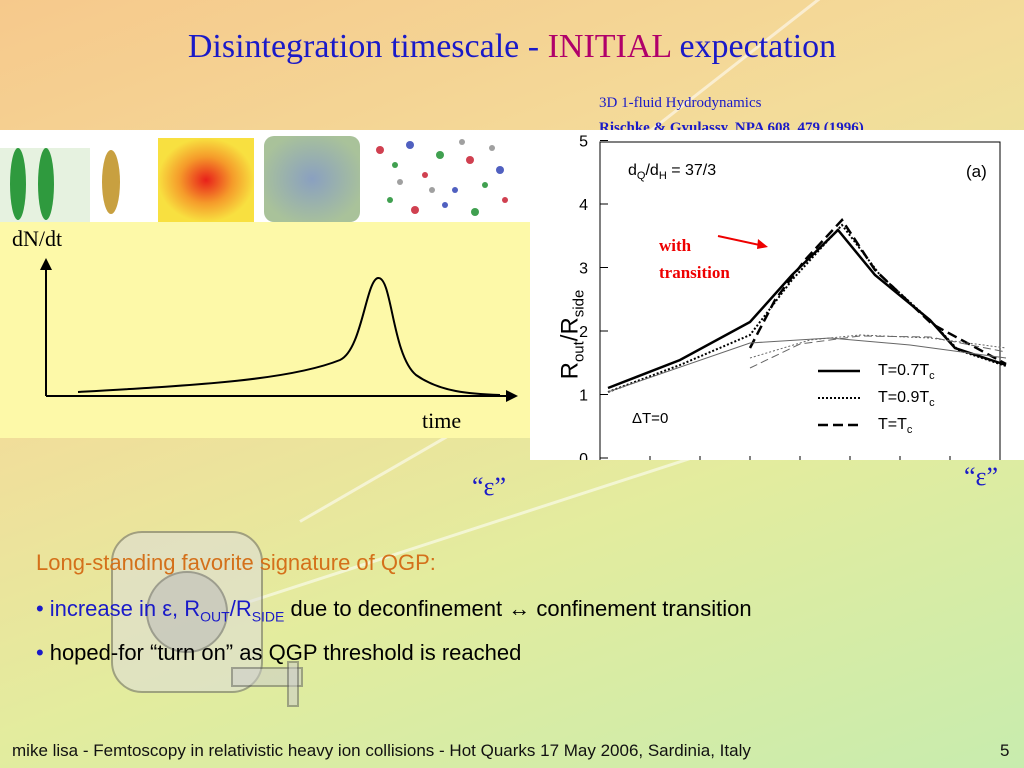 Image resolution: width=1024 pixels, height=768 pixels. Describe the element at coordinates (877, 291) in the screenshot. I see `curve-dashed-thick` at that location.